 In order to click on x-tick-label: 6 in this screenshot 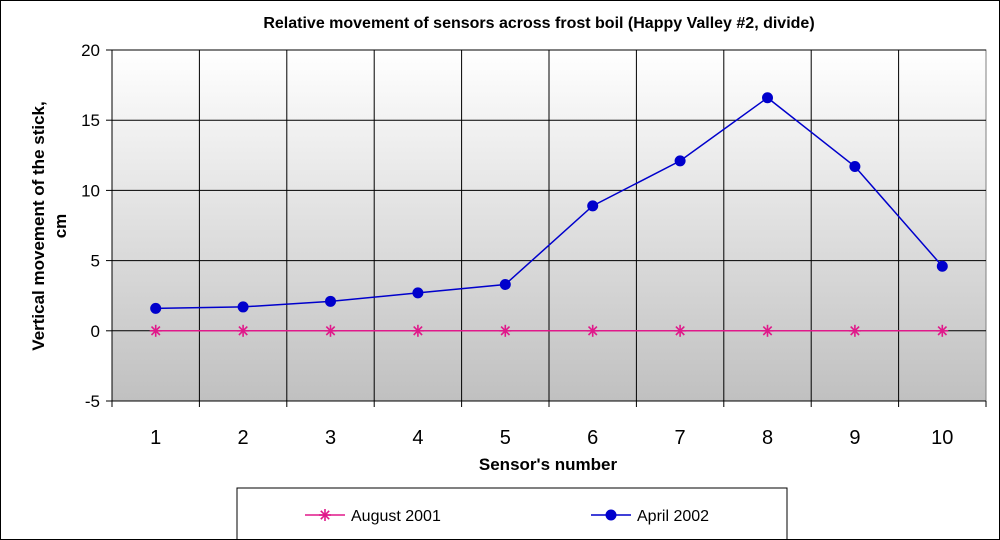, I will do `click(592, 438)`.